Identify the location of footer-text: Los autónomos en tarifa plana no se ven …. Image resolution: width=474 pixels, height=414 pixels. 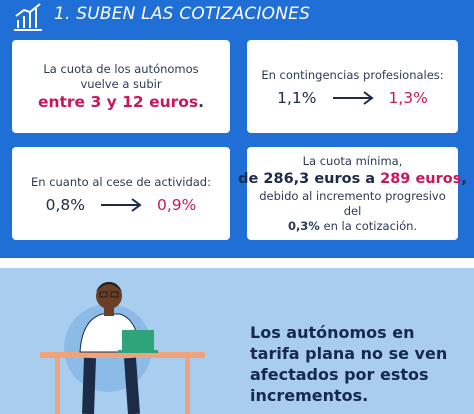
(349, 364).